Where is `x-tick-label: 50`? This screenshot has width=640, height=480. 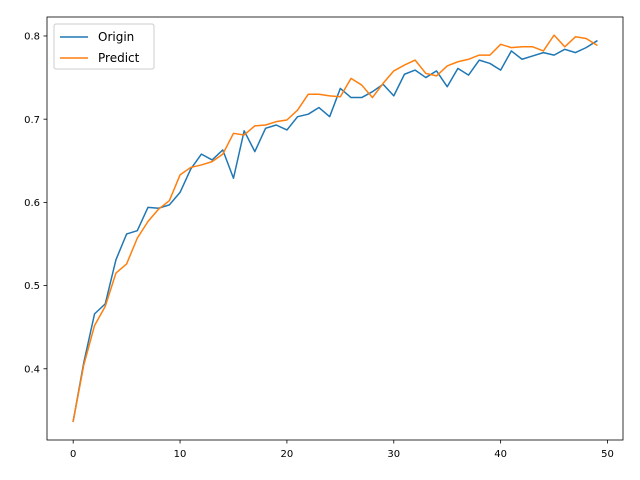
x-tick-label: 50 is located at coordinates (607, 454).